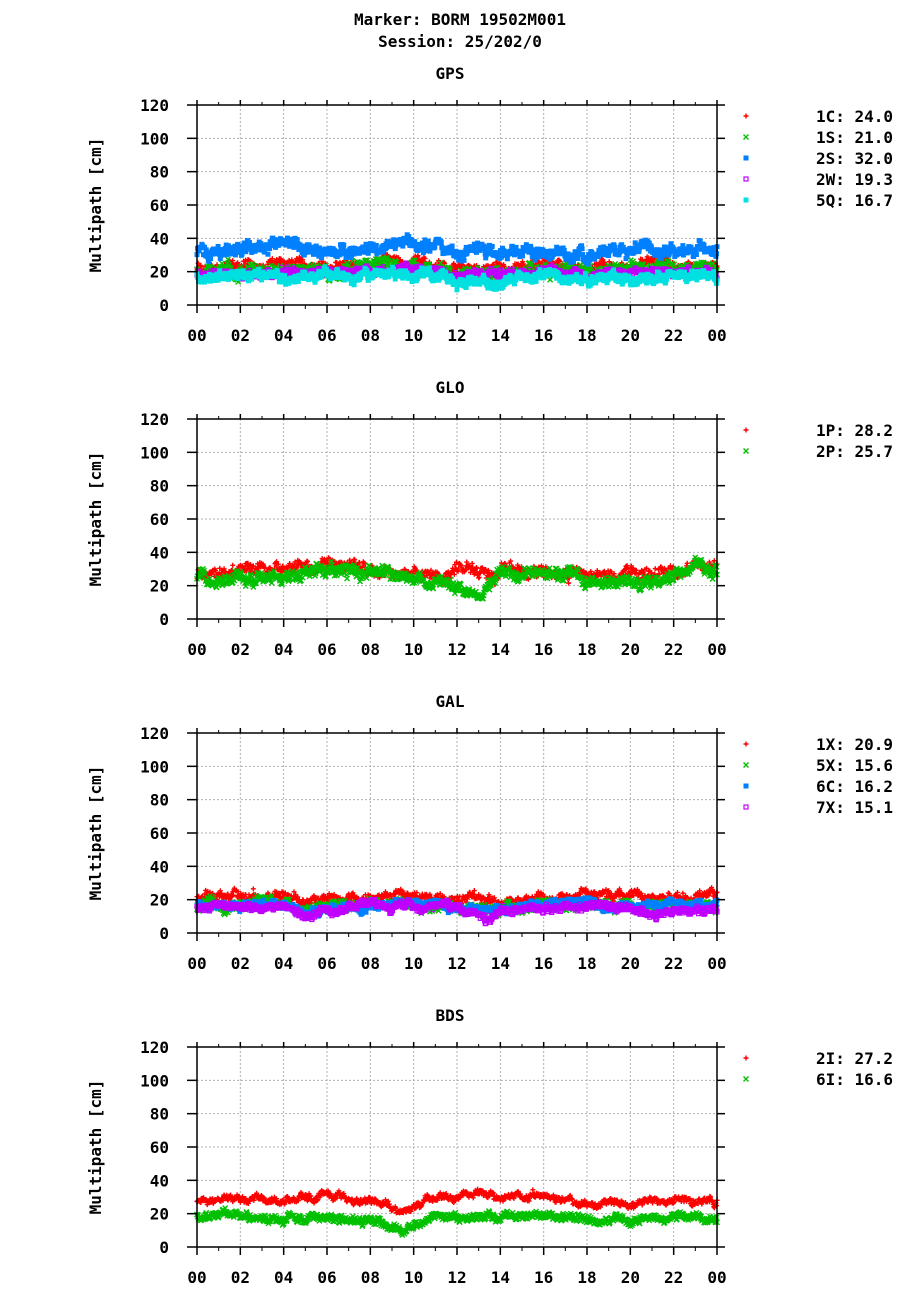  I want to click on legend: 1C: 24.0 1S: 21.0 2S: 32.0 2W: 19.3 5Q: 16.7, so click(818, 158).